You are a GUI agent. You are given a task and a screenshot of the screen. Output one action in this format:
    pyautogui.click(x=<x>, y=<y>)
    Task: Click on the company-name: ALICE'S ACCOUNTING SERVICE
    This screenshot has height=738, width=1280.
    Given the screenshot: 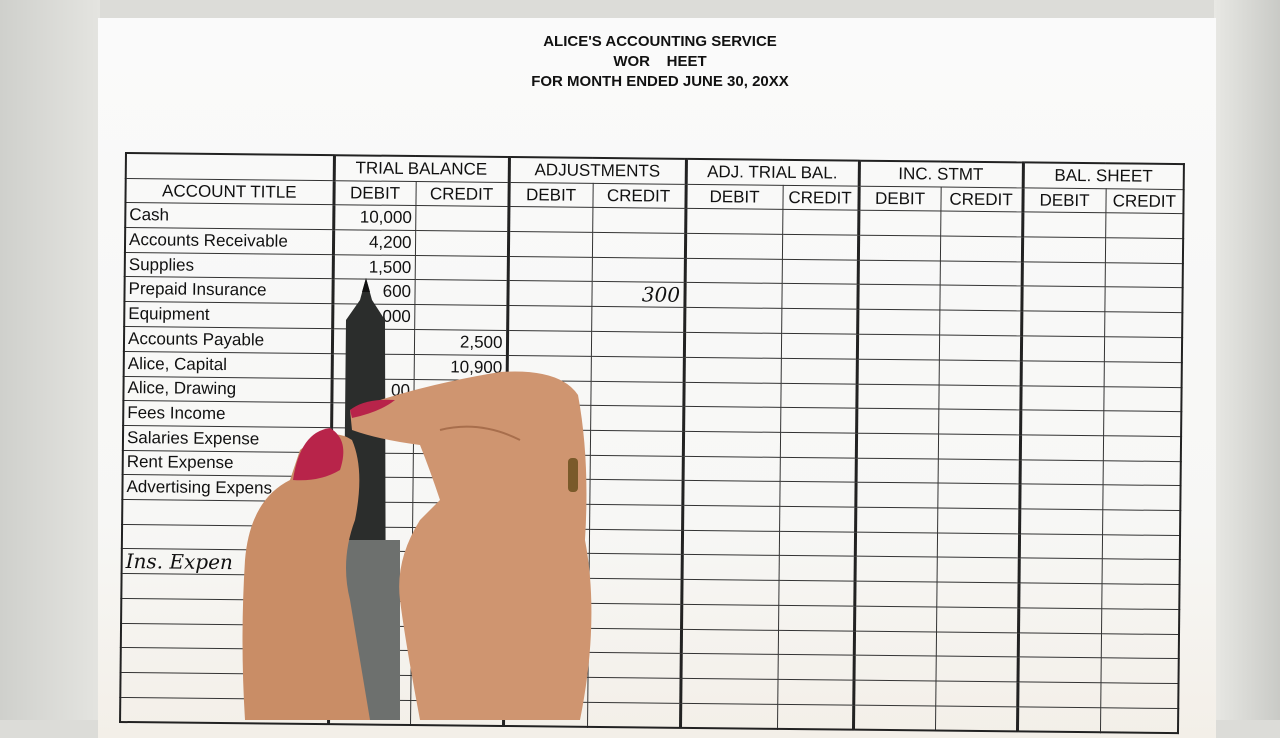 What is the action you would take?
    pyautogui.click(x=660, y=41)
    